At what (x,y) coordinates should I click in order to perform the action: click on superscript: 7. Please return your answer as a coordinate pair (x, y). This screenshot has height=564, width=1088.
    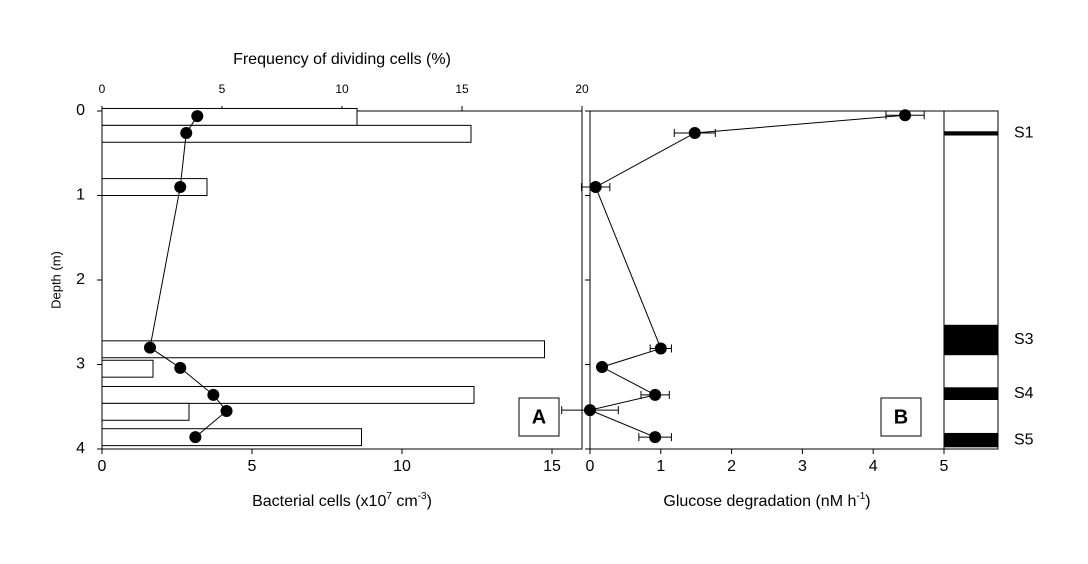
    Looking at the image, I should click on (389, 496).